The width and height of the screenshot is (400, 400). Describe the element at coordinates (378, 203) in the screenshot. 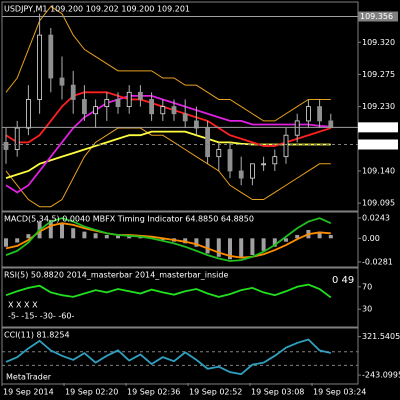

I see `y-tick-label: 109.095` at that location.